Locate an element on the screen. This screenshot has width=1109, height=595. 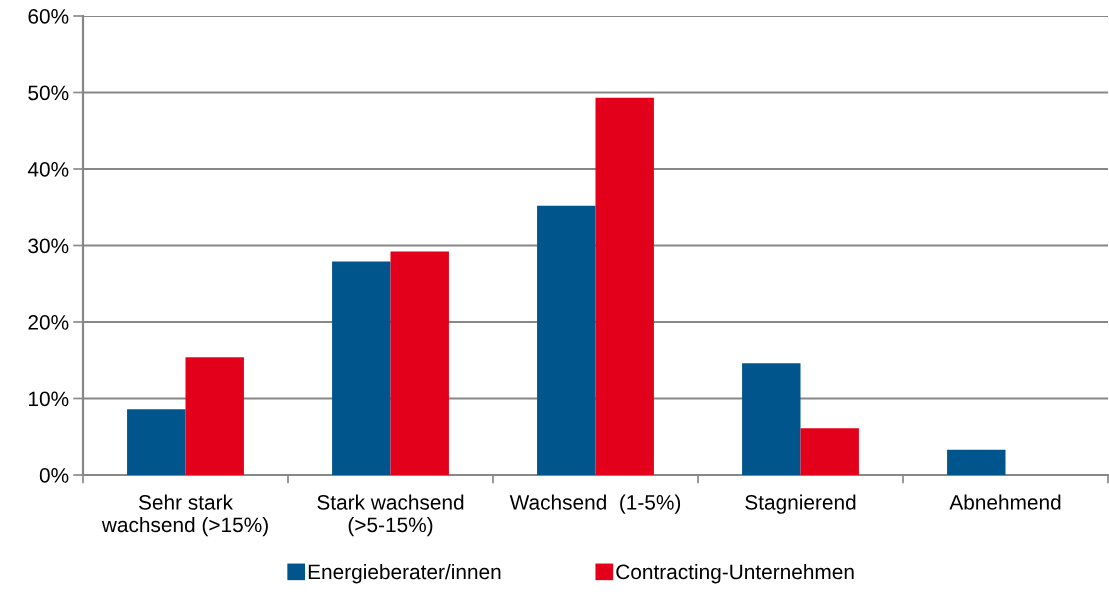
x-tick-label: Abnehmend is located at coordinates (1005, 502).